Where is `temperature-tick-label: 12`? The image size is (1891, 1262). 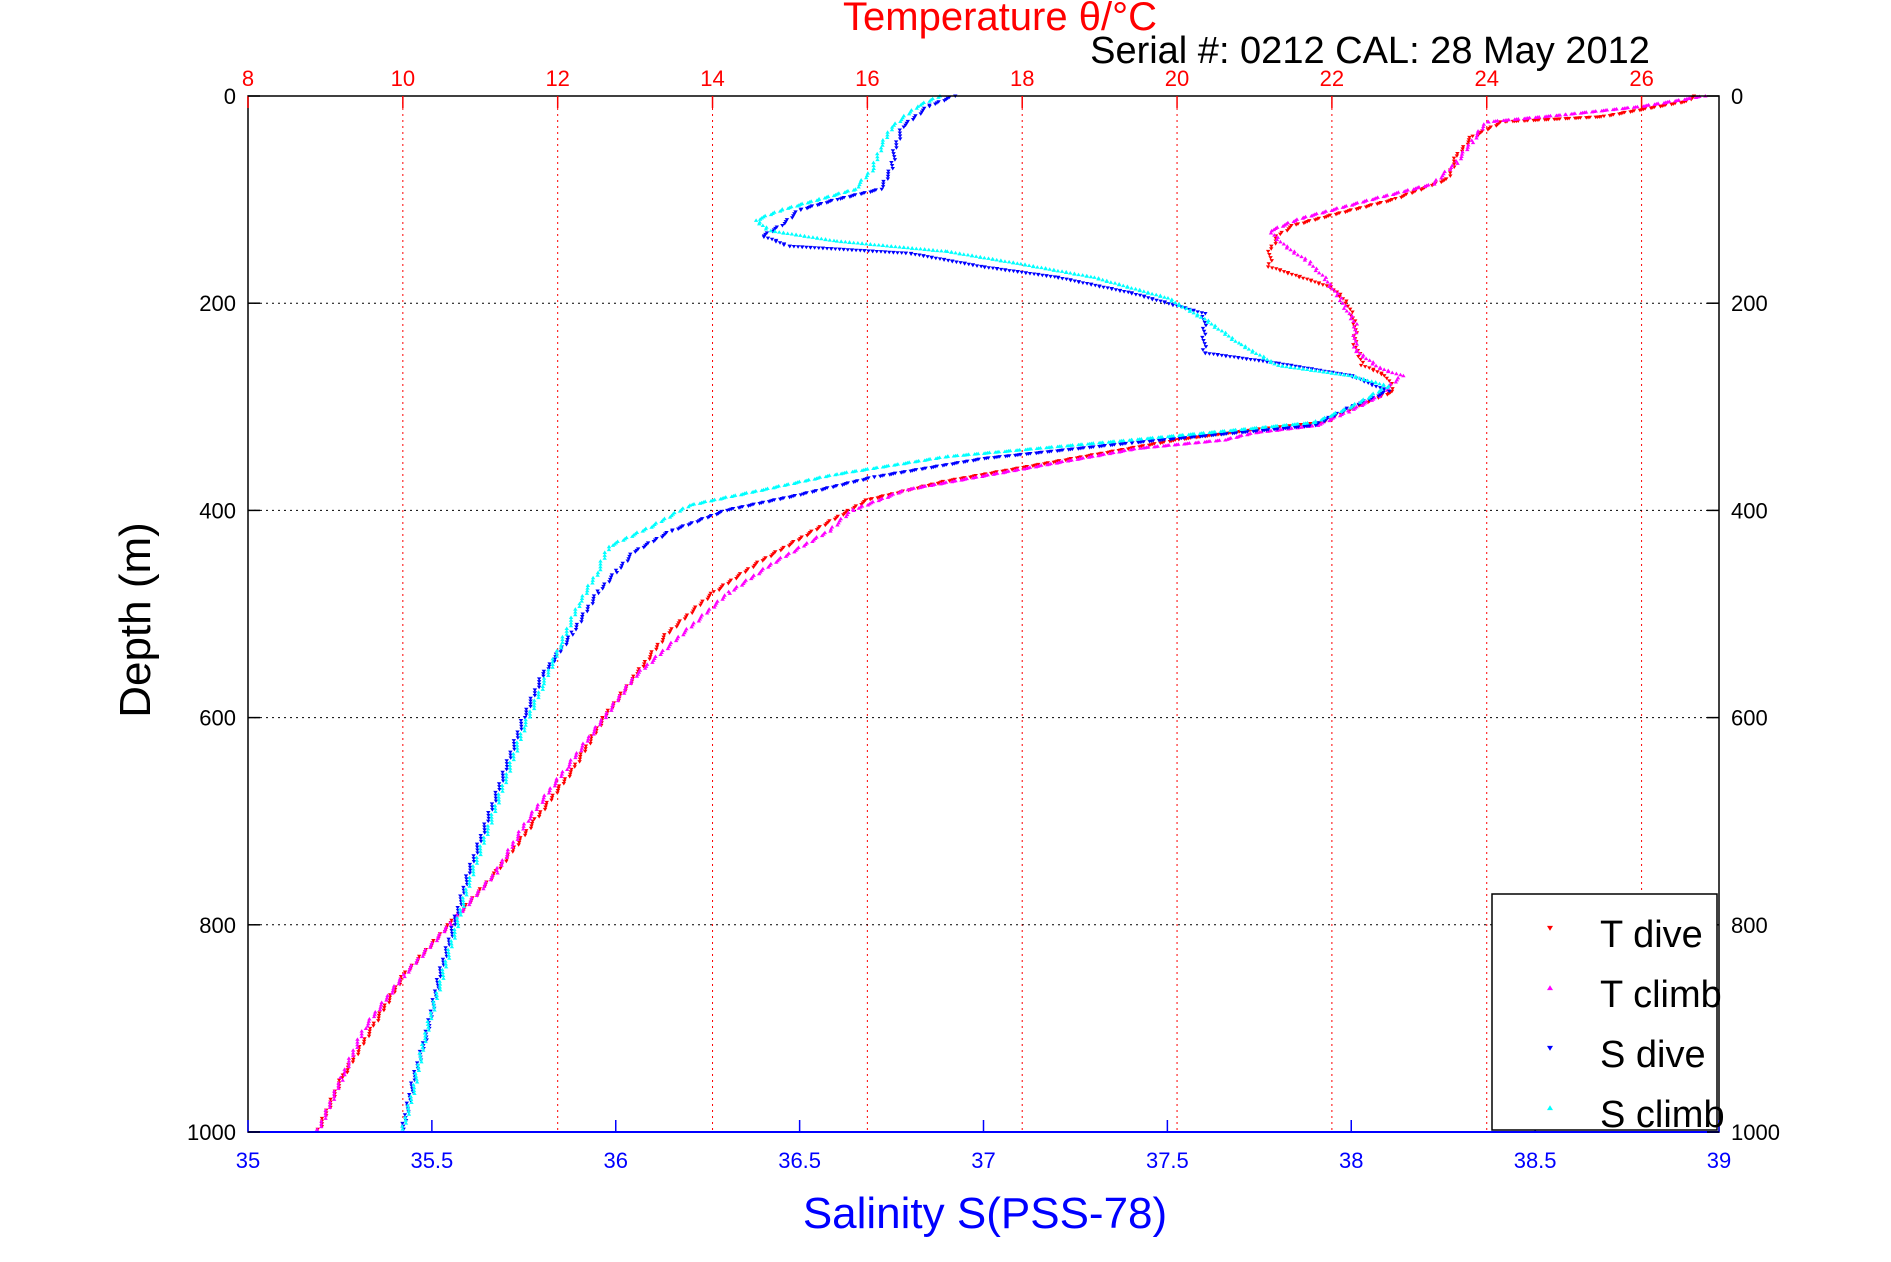
temperature-tick-label: 12 is located at coordinates (557, 78).